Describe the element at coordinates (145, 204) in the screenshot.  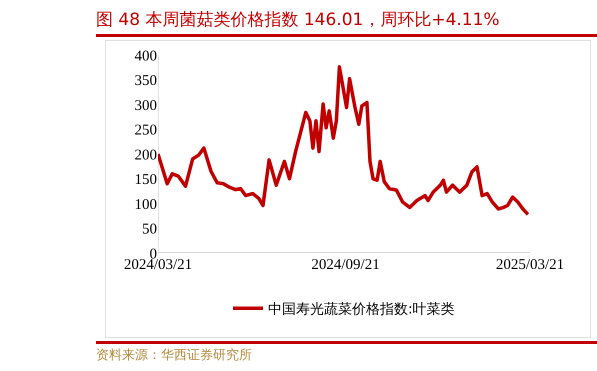
I see `y-tick-label: 100` at that location.